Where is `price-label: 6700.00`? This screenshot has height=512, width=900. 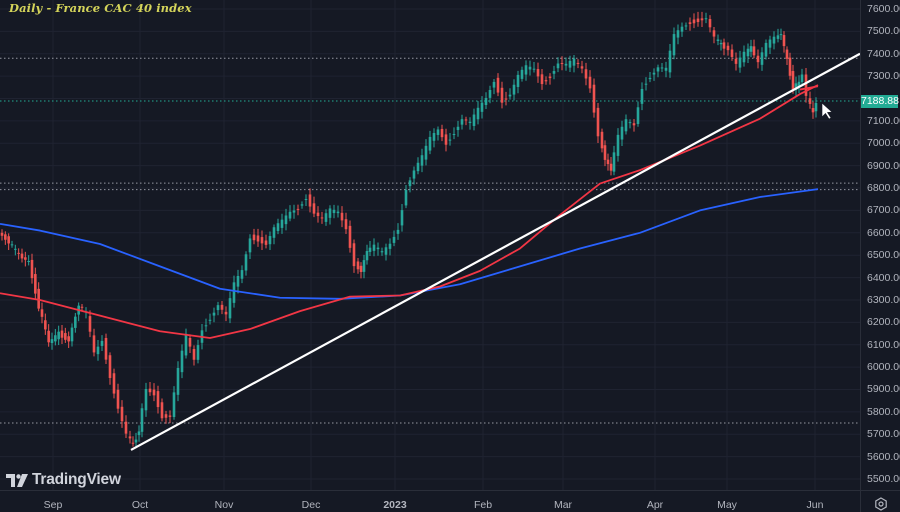 price-label: 6700.00 is located at coordinates (883, 210).